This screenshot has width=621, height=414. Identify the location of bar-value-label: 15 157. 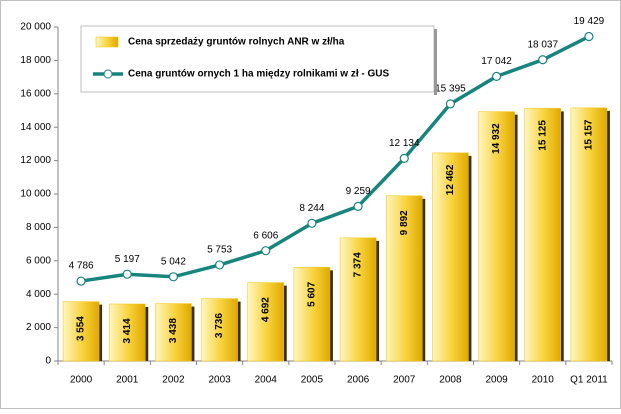
(589, 134).